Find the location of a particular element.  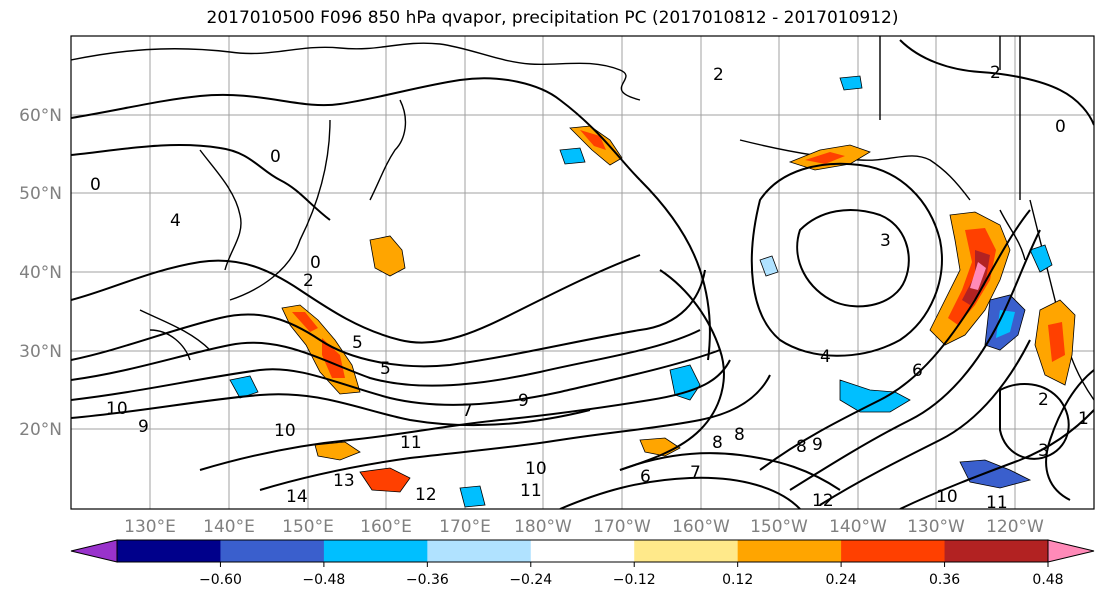

lon-label: 170°W is located at coordinates (622, 527).